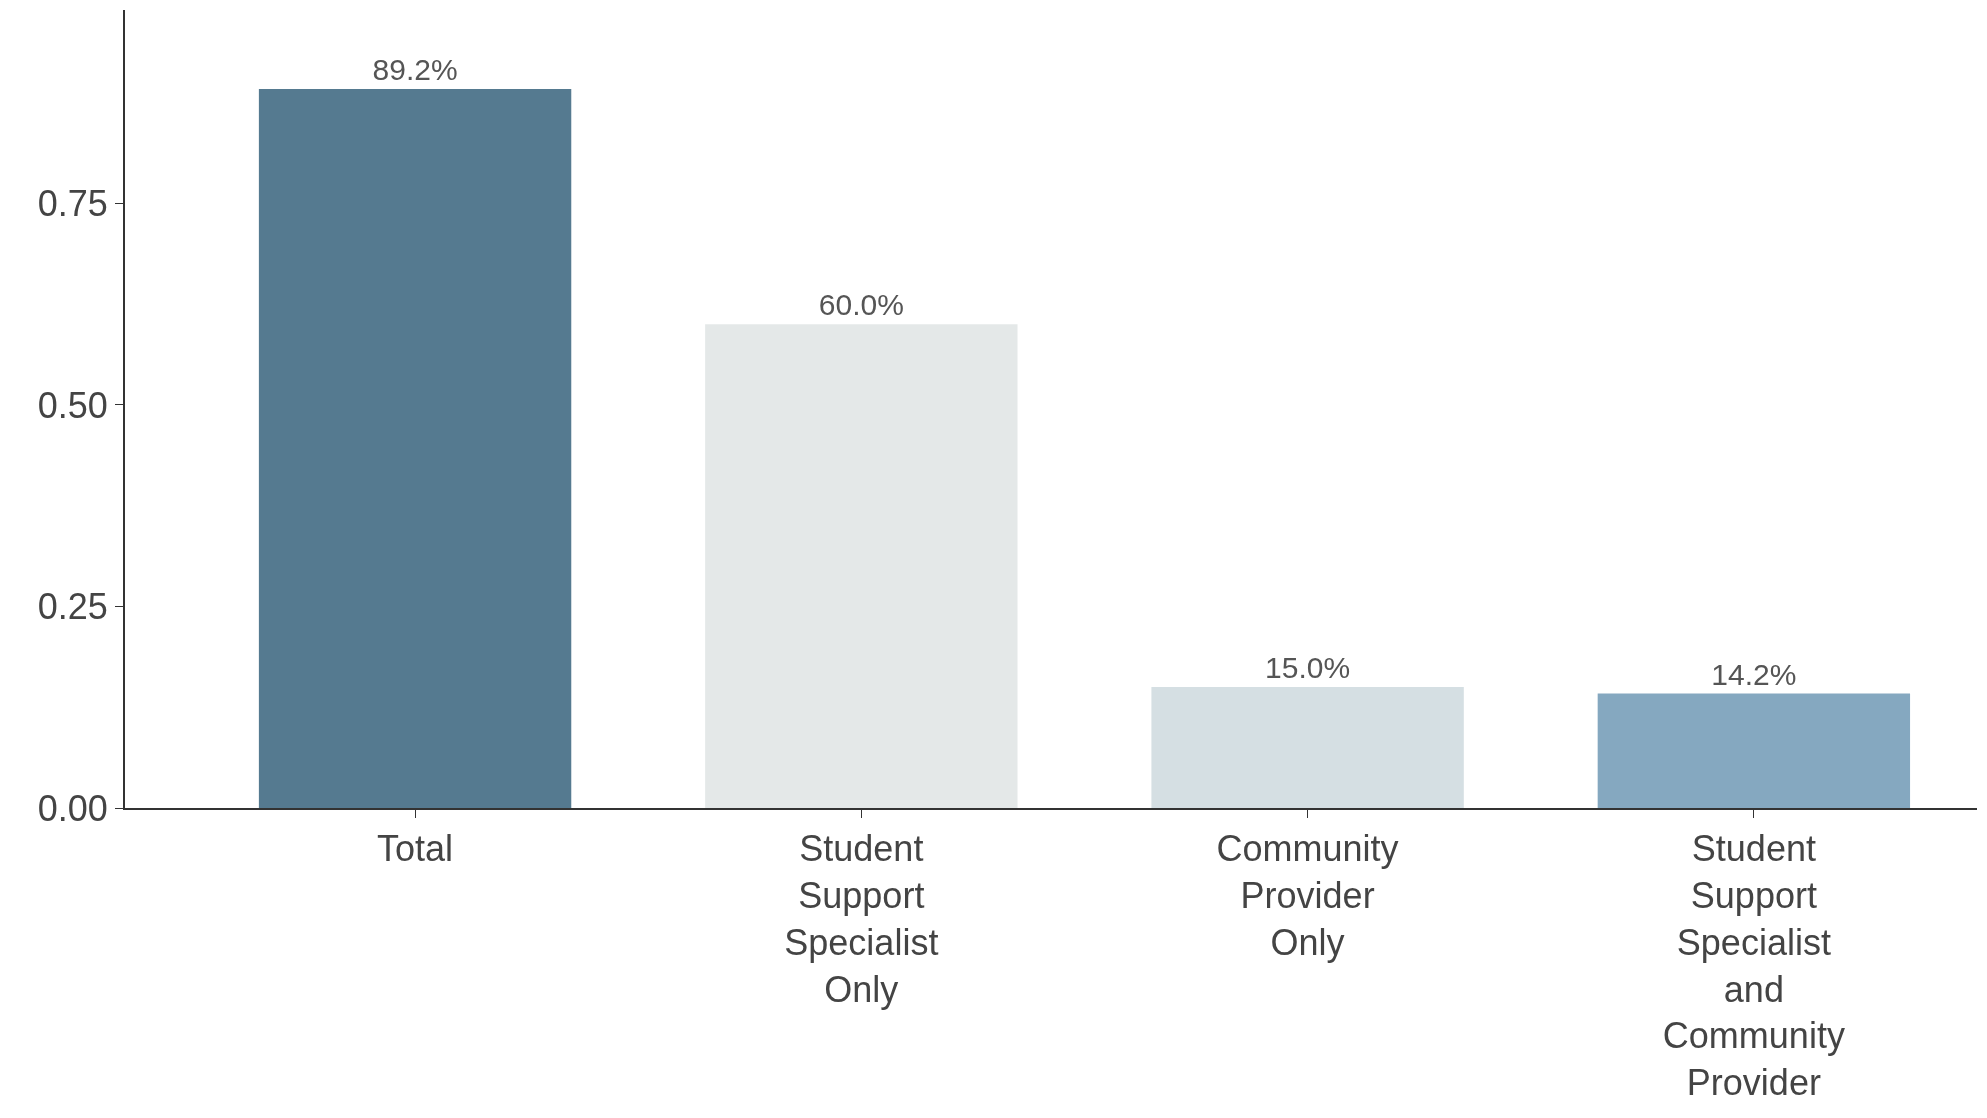  I want to click on y-tick-label: 0.50, so click(72, 405).